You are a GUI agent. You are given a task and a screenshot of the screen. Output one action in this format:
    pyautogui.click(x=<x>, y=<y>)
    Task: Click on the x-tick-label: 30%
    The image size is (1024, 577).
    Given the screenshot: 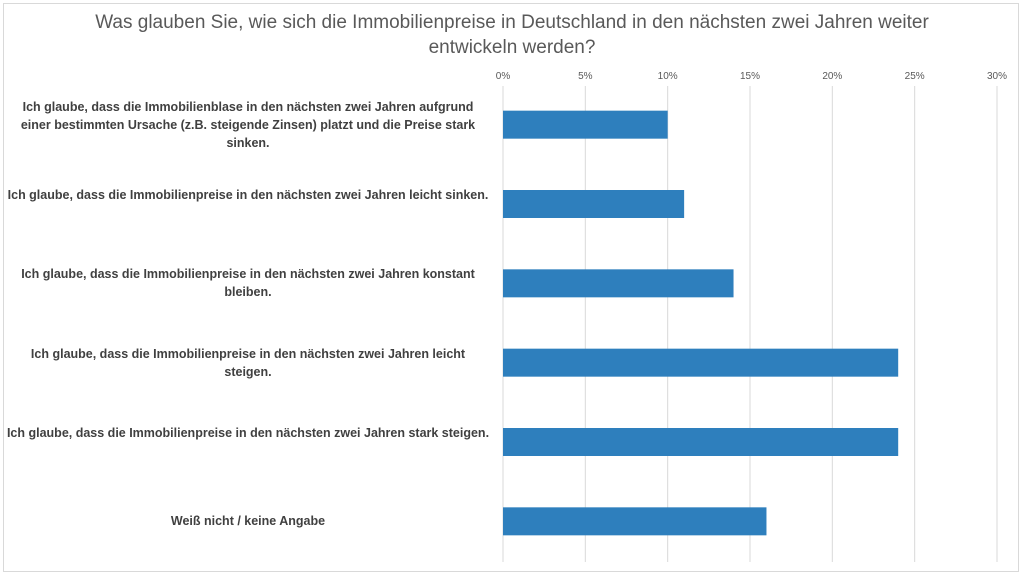 What is the action you would take?
    pyautogui.click(x=997, y=76)
    